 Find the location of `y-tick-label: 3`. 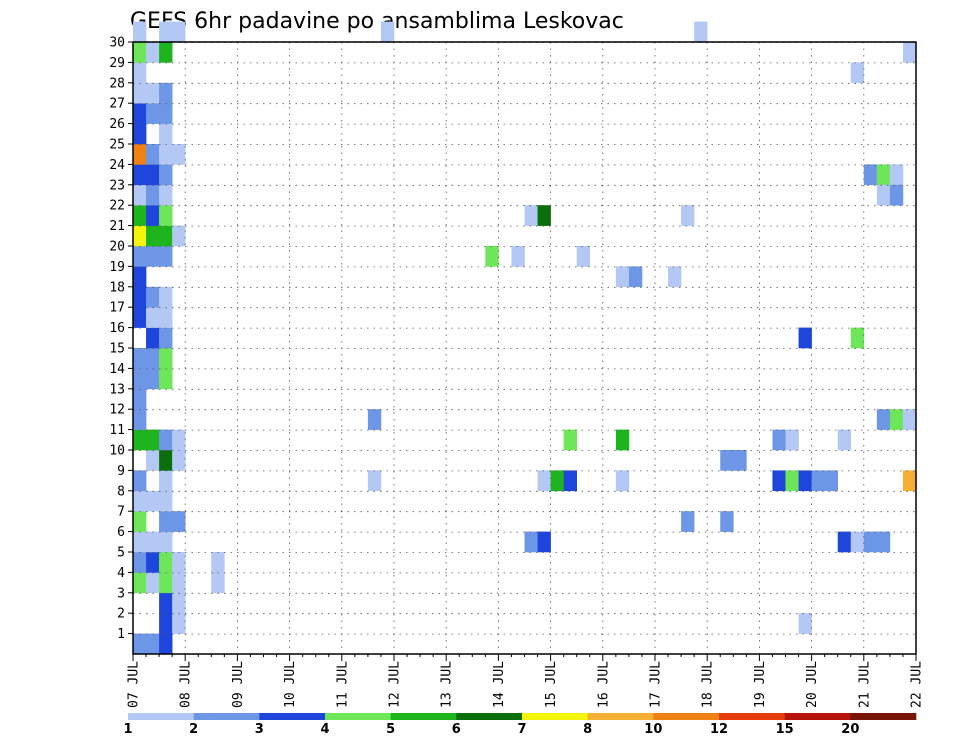

y-tick-label: 3 is located at coordinates (121, 593).